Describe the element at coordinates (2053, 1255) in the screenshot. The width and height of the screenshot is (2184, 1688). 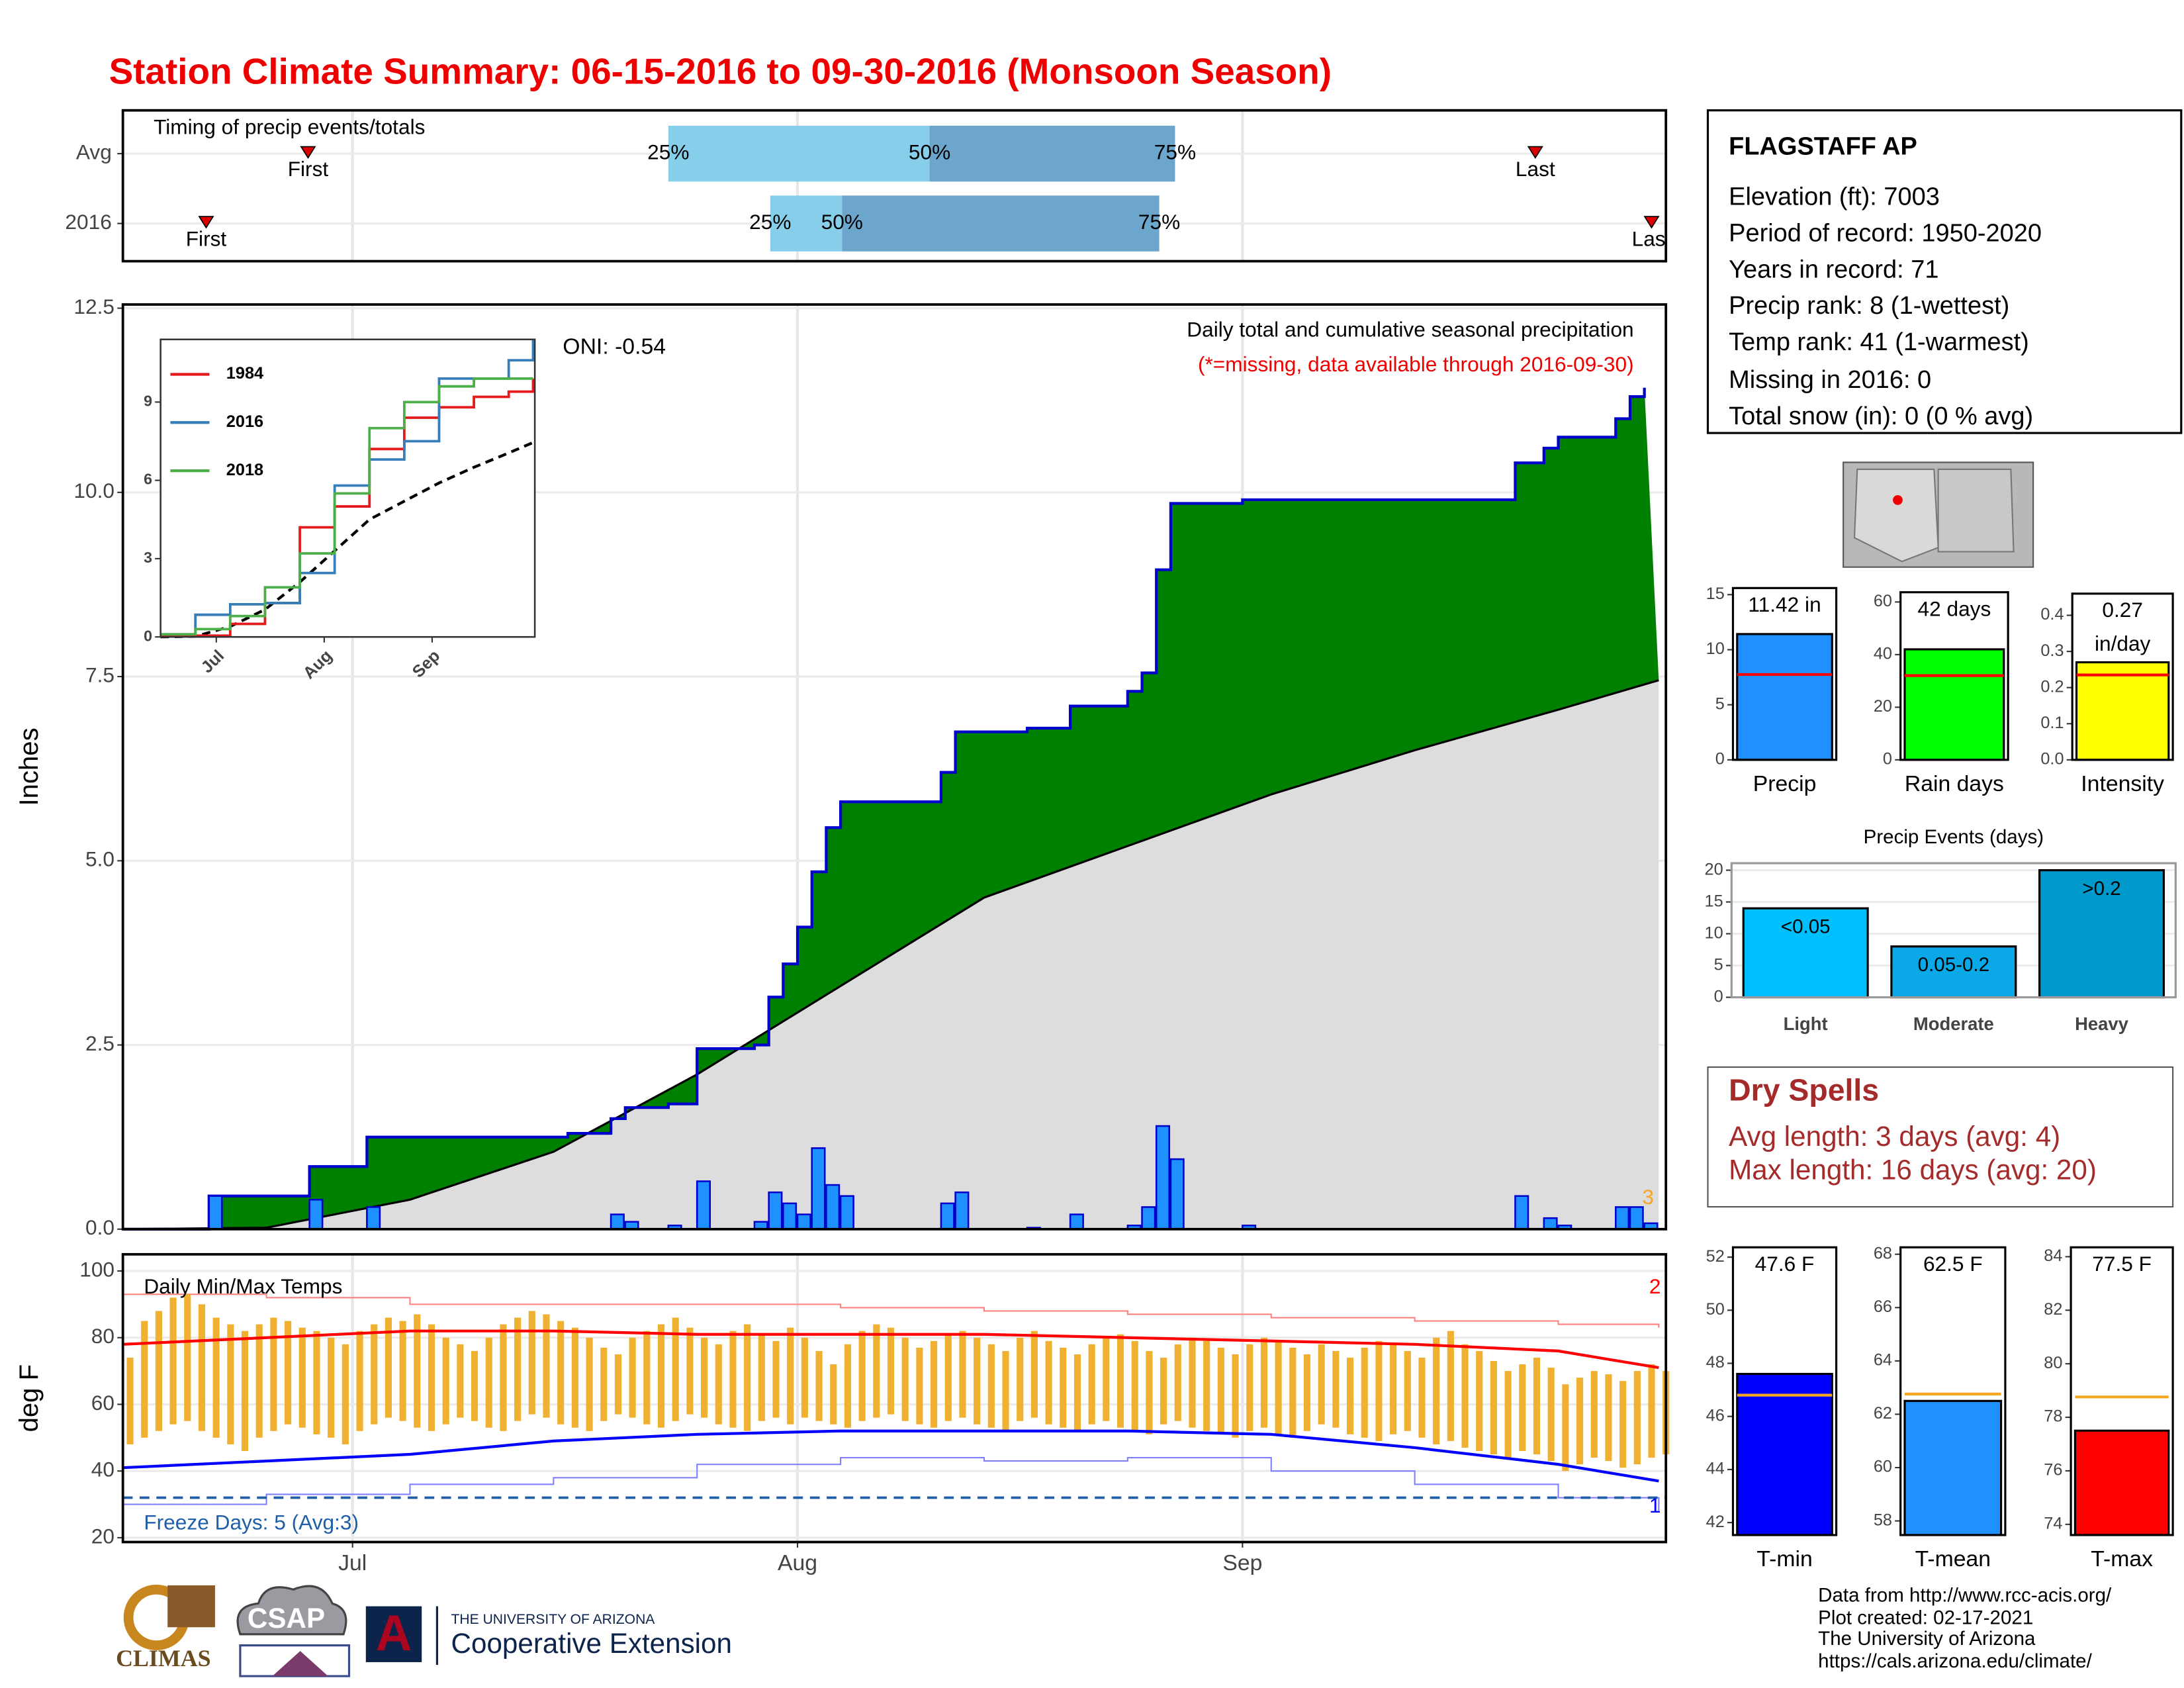
I see `y-tick-label: 84` at that location.